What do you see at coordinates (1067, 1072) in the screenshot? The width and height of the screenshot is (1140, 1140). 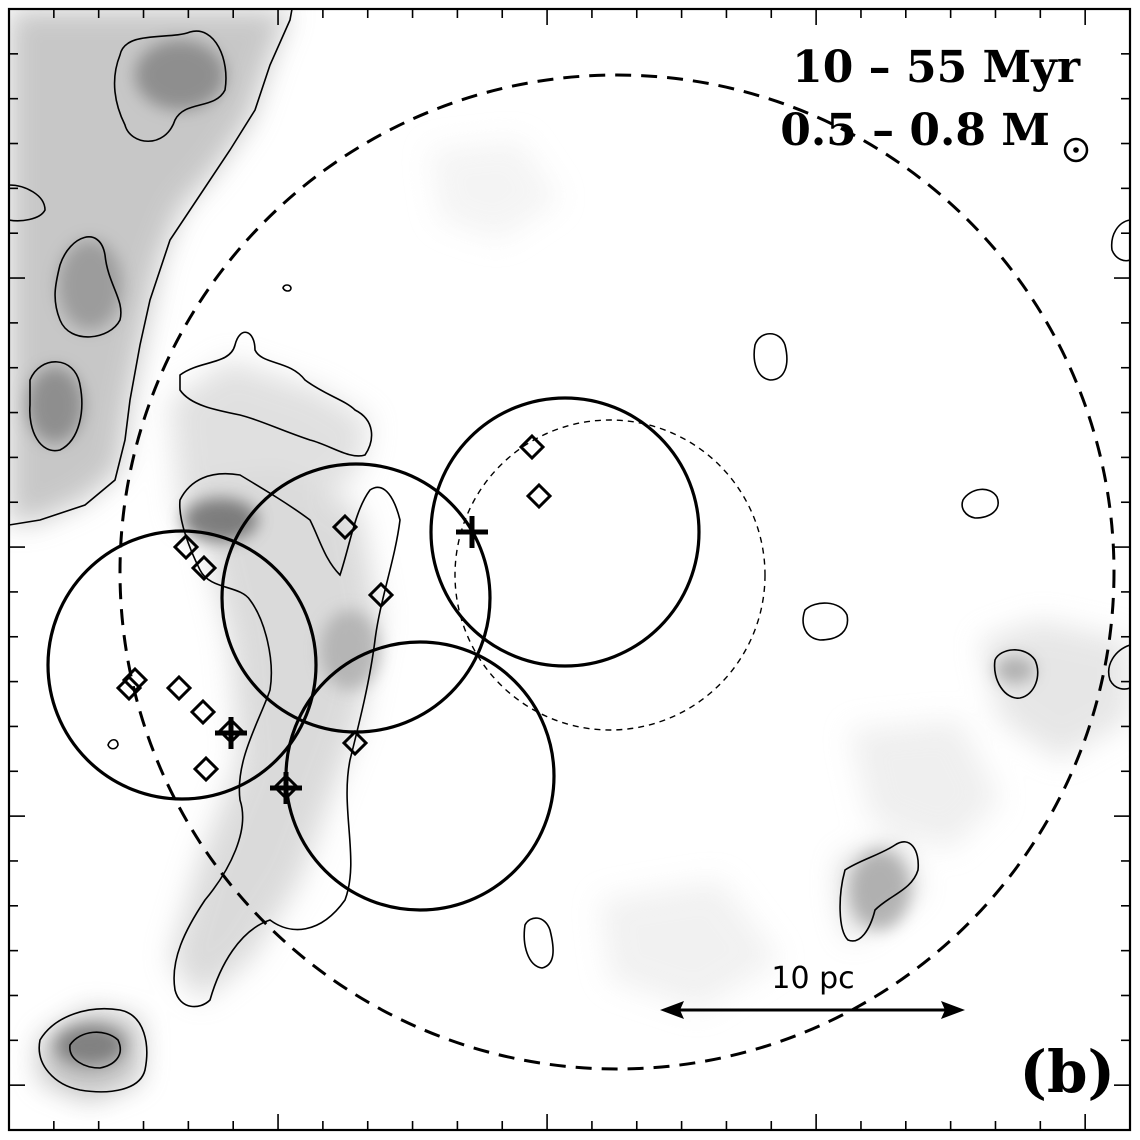 I see `panel-label: (b)` at bounding box center [1067, 1072].